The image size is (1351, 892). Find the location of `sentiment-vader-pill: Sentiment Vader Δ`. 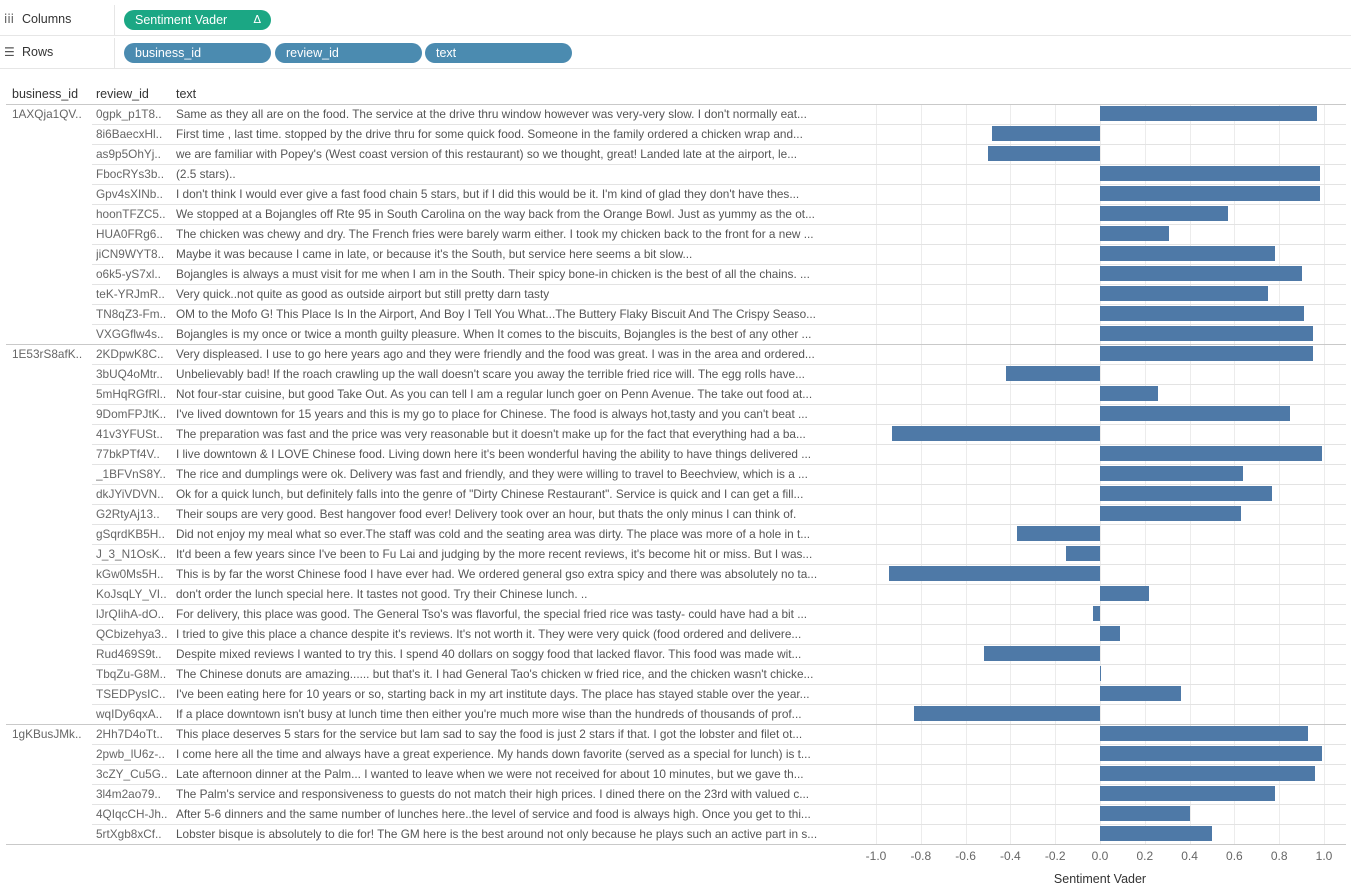

sentiment-vader-pill: Sentiment Vader Δ is located at coordinates (197, 20).